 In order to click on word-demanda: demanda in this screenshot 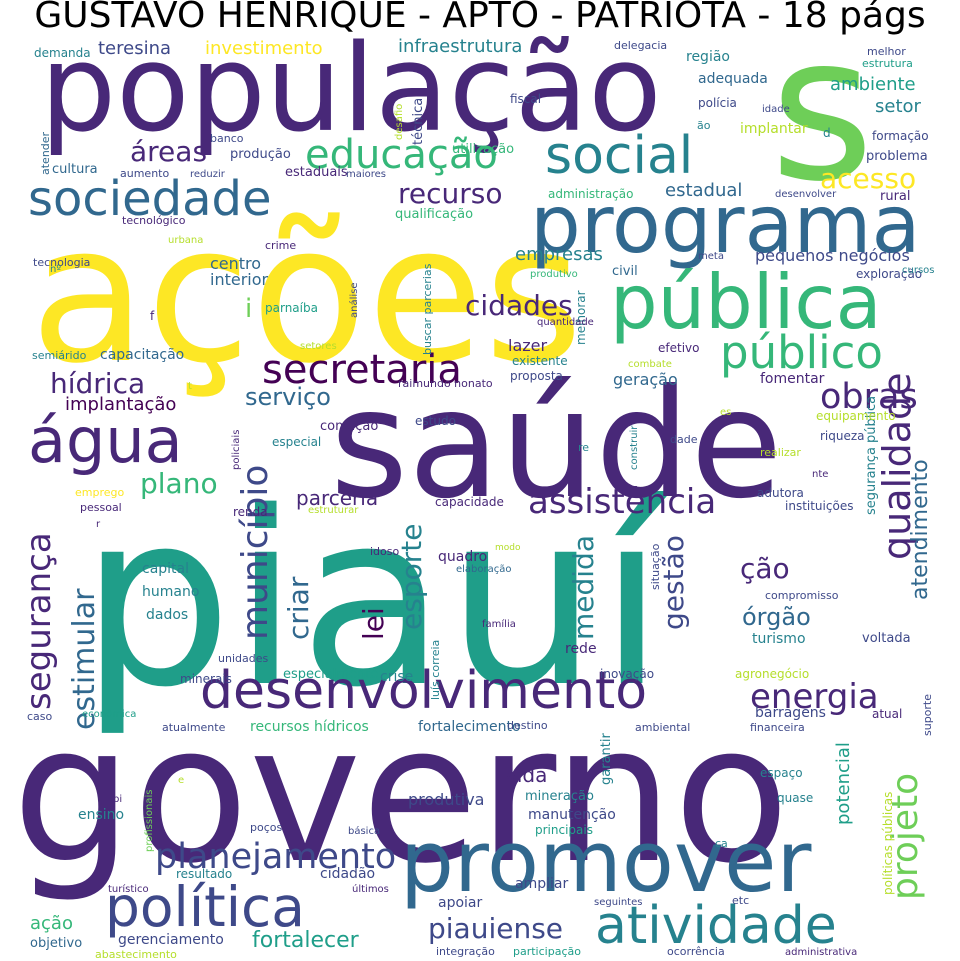, I will do `click(62, 53)`.